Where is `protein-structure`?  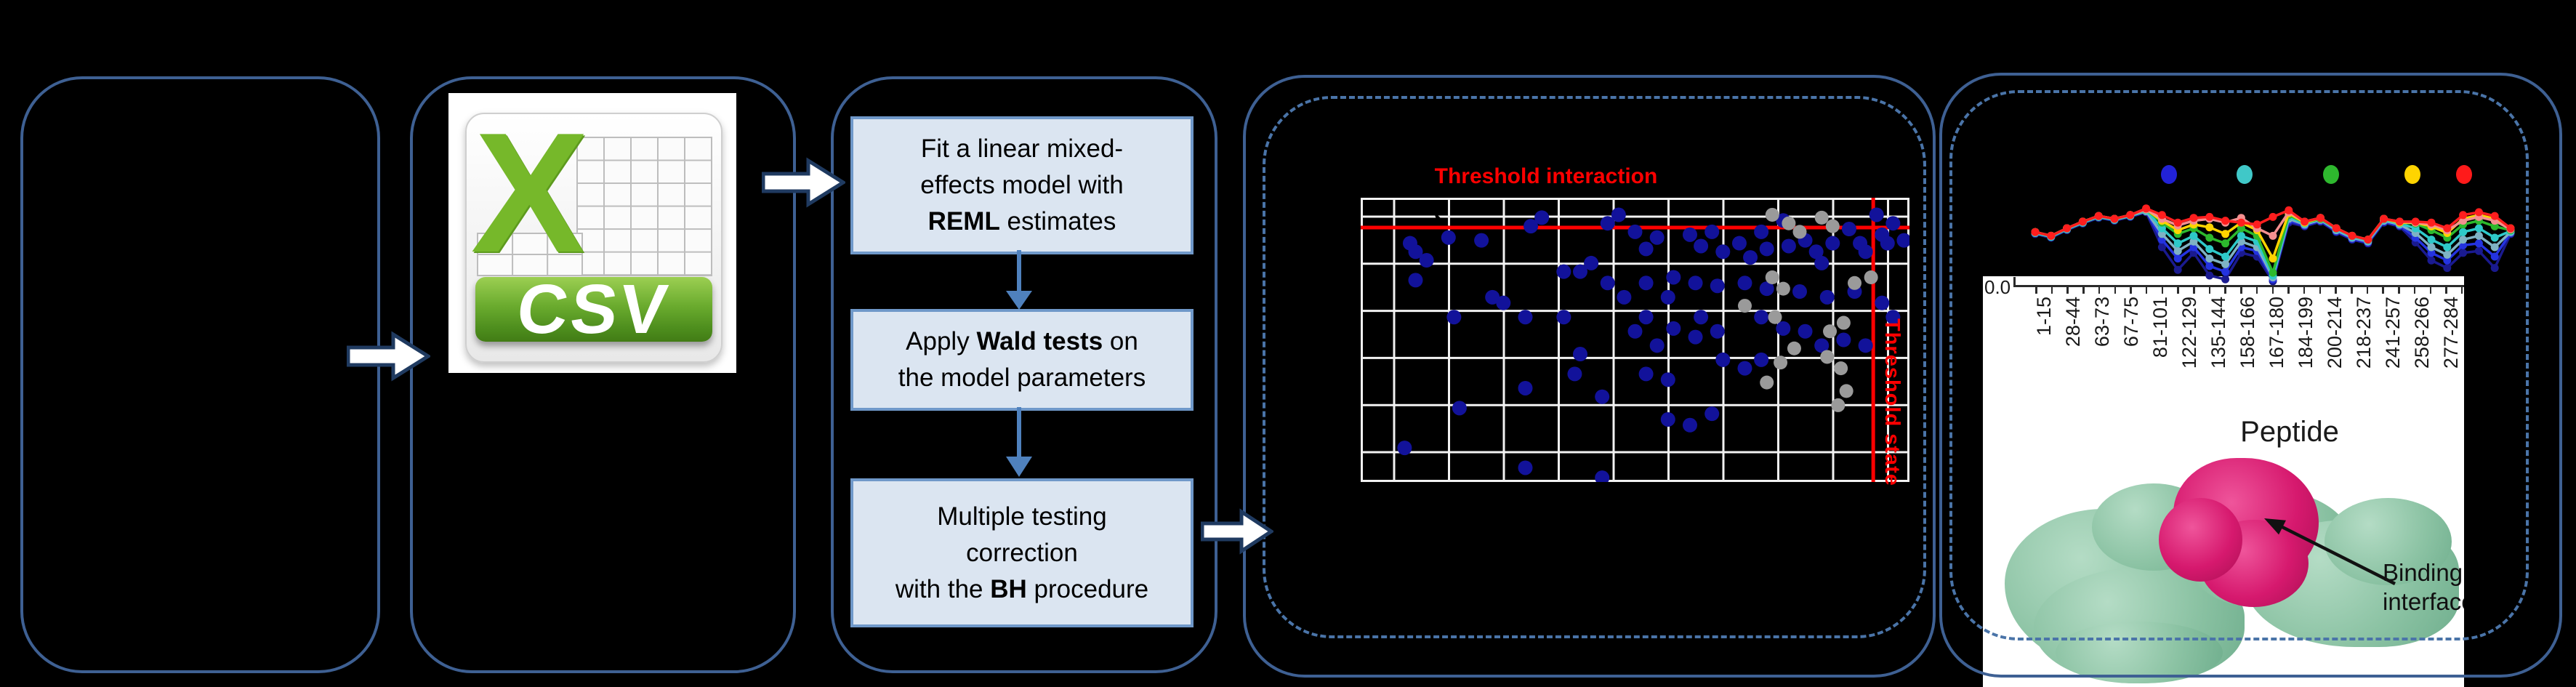
protein-structure is located at coordinates (2234, 572).